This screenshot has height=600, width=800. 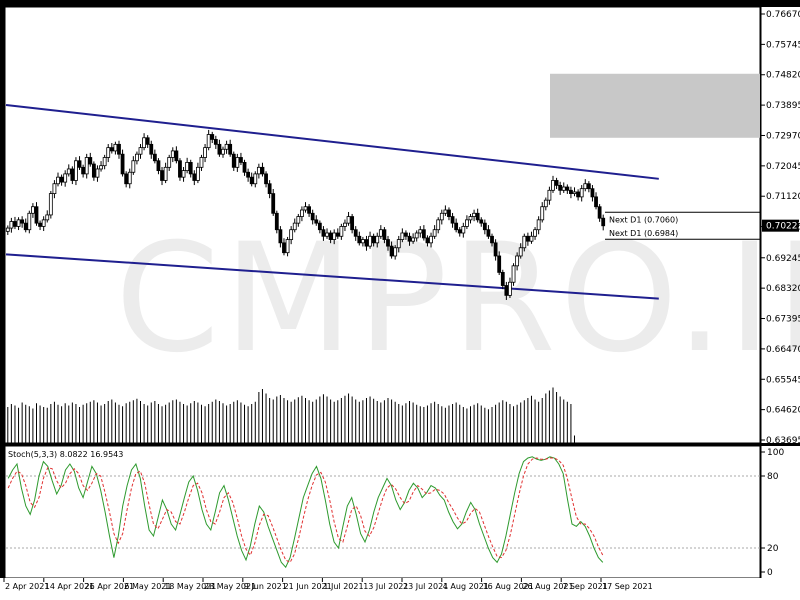 What do you see at coordinates (783, 289) in the screenshot?
I see `price-tick-label: 0.68320` at bounding box center [783, 289].